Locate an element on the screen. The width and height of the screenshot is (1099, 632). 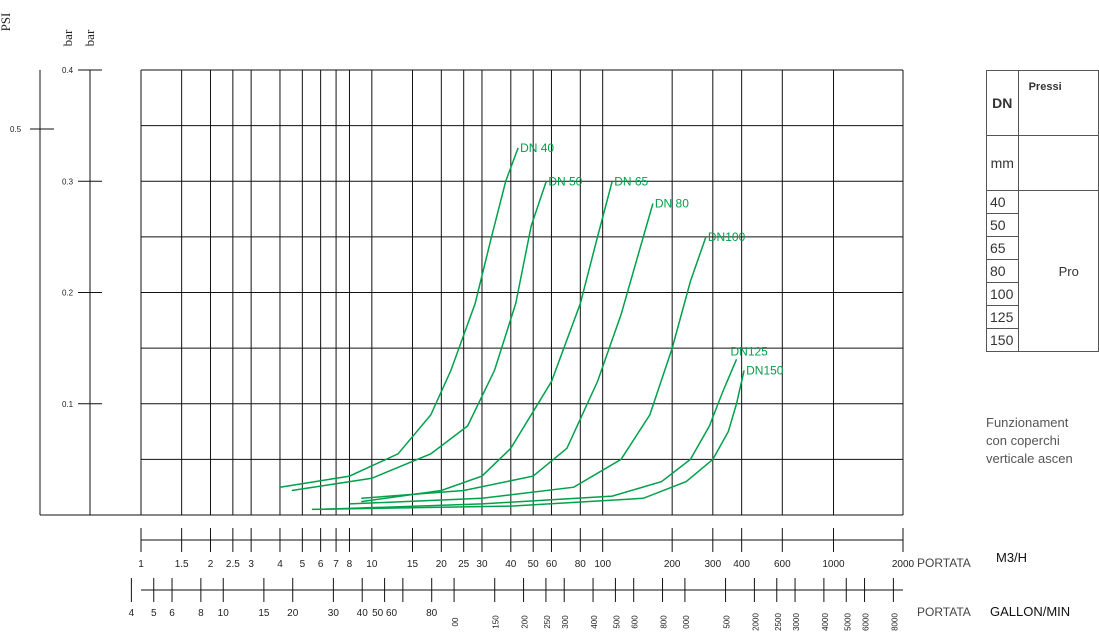
x-tick-label-gallon: 10 is located at coordinates (224, 613).